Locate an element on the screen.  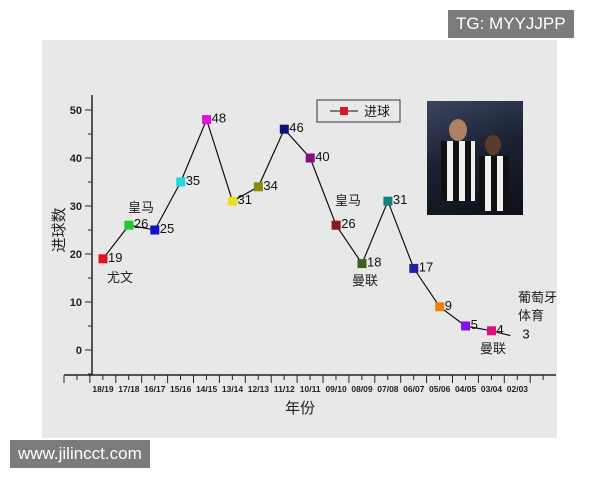
data-label: 40 is located at coordinates (322, 156).